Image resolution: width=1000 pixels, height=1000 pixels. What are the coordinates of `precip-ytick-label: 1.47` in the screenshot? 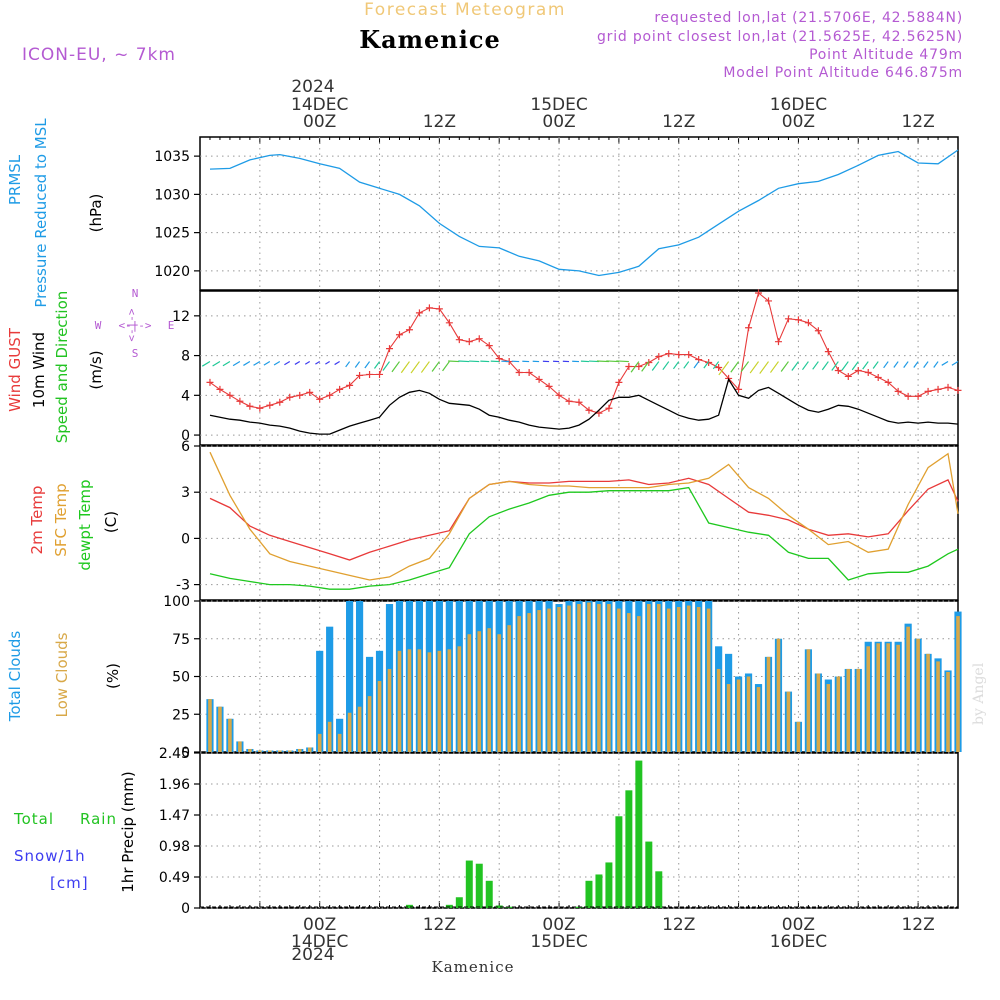 It's located at (174, 816).